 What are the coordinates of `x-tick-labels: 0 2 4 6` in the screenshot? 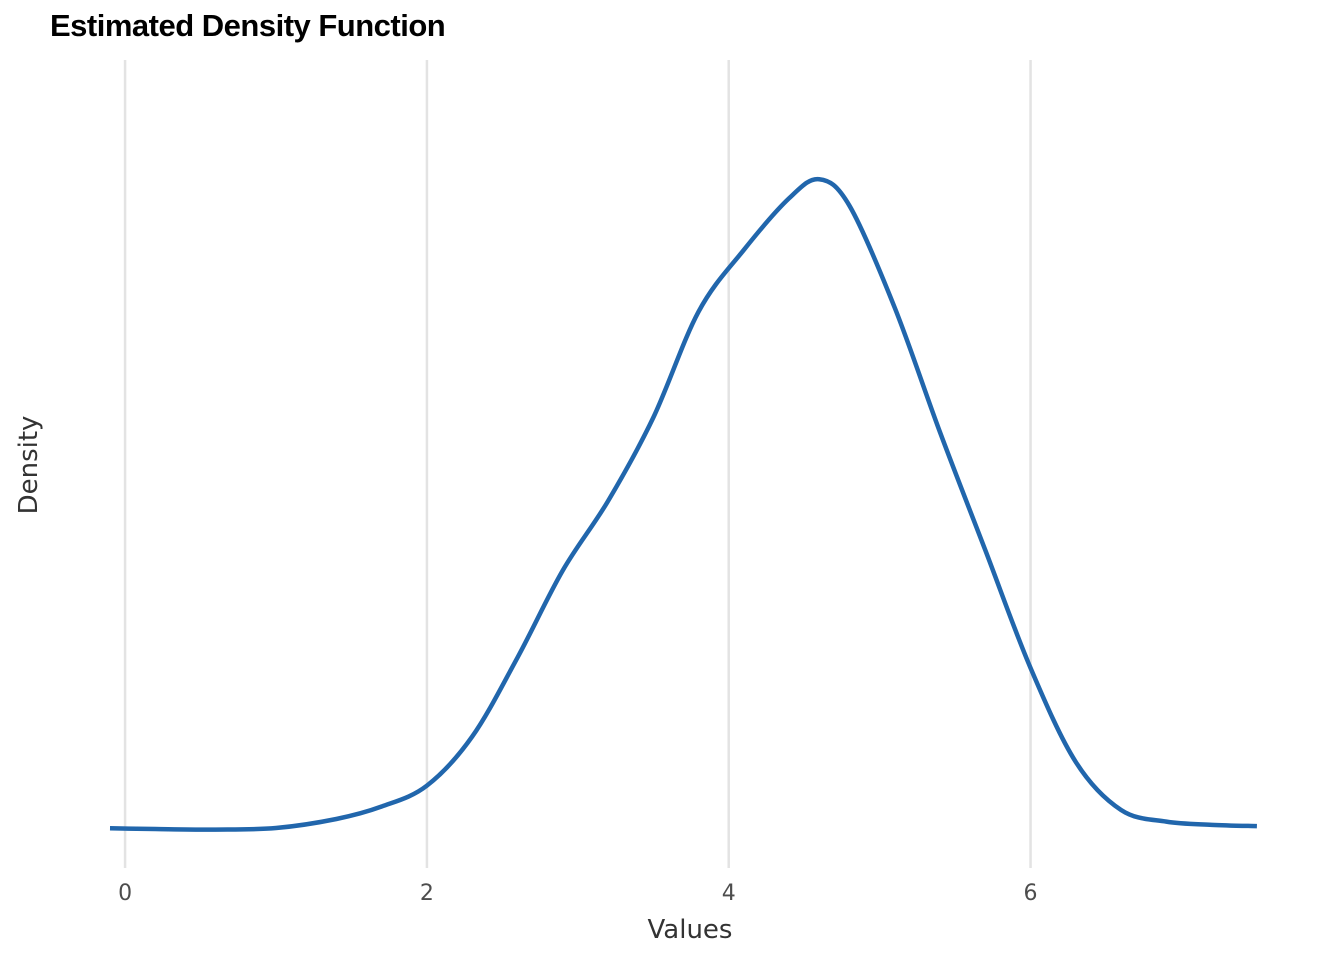 It's located at (577, 893).